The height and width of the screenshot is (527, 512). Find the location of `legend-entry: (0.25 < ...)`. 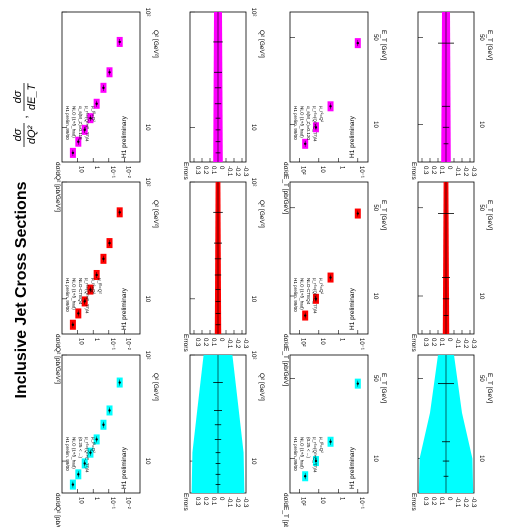

legend-entry: (0.25 < ...) is located at coordinates (308, 448).